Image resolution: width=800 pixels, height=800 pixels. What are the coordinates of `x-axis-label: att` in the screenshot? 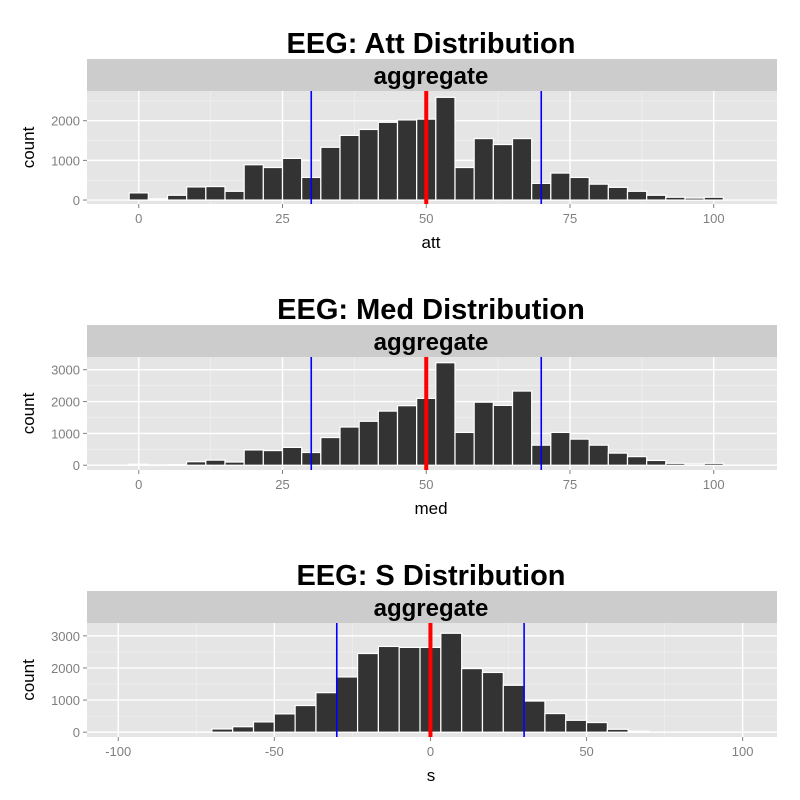 It's located at (431, 242).